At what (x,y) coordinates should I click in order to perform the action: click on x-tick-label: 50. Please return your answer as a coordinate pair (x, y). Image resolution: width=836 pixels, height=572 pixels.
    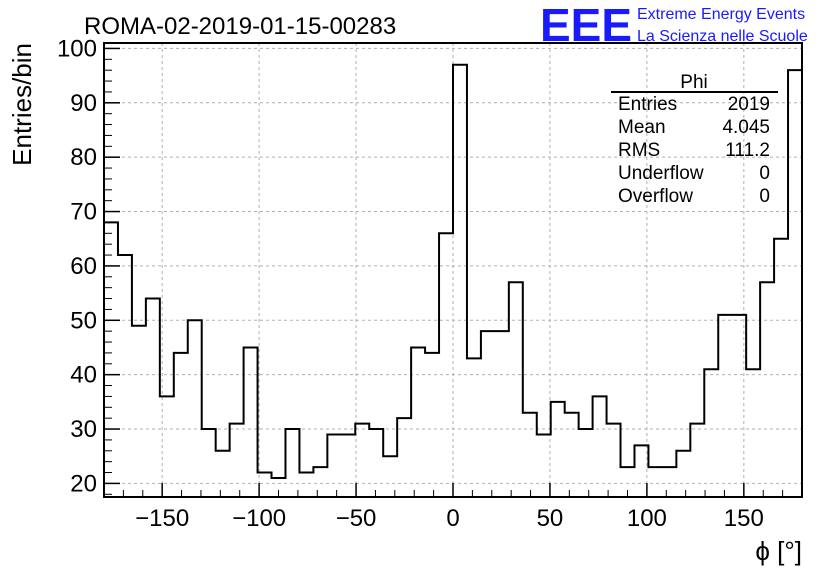
    Looking at the image, I should click on (550, 518).